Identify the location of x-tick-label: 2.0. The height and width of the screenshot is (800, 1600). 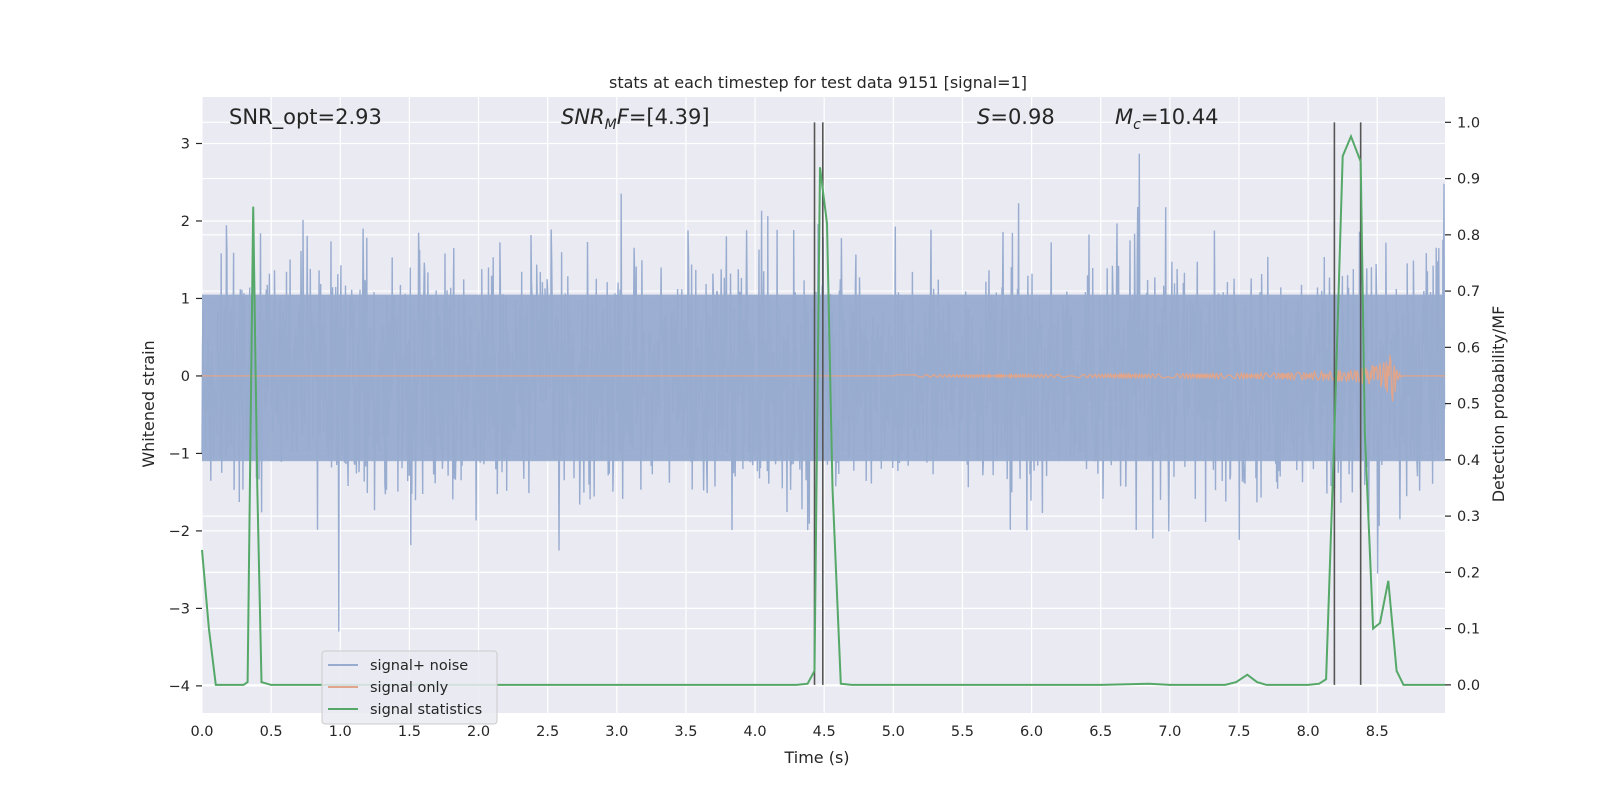
(478, 732).